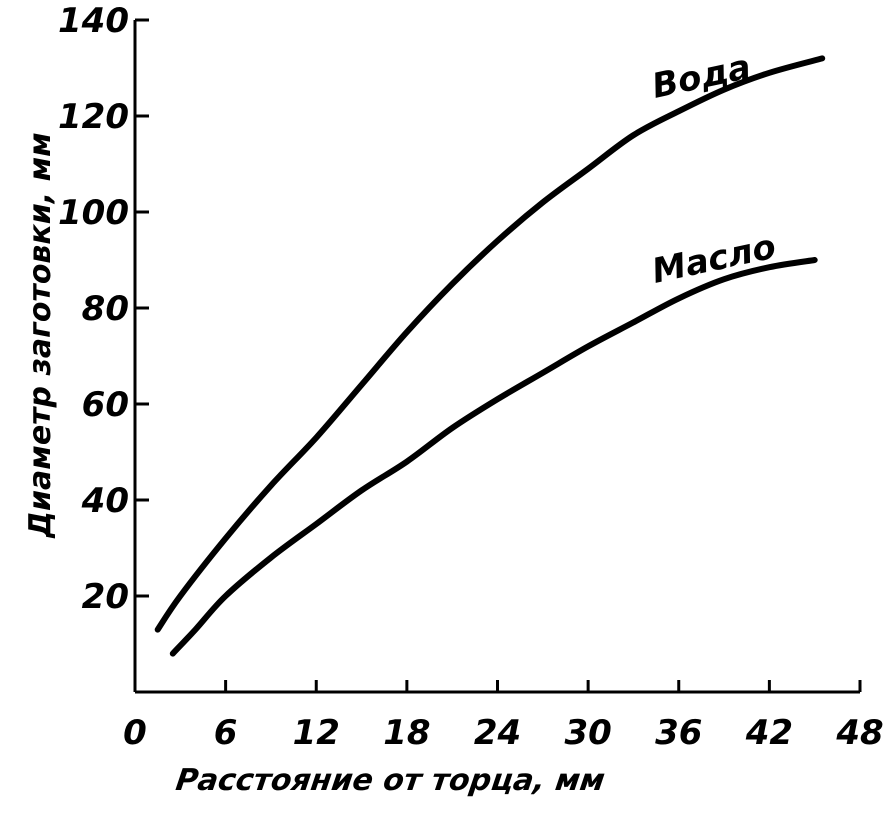  What do you see at coordinates (105, 405) in the screenshot?
I see `y-tick-label: 60` at bounding box center [105, 405].